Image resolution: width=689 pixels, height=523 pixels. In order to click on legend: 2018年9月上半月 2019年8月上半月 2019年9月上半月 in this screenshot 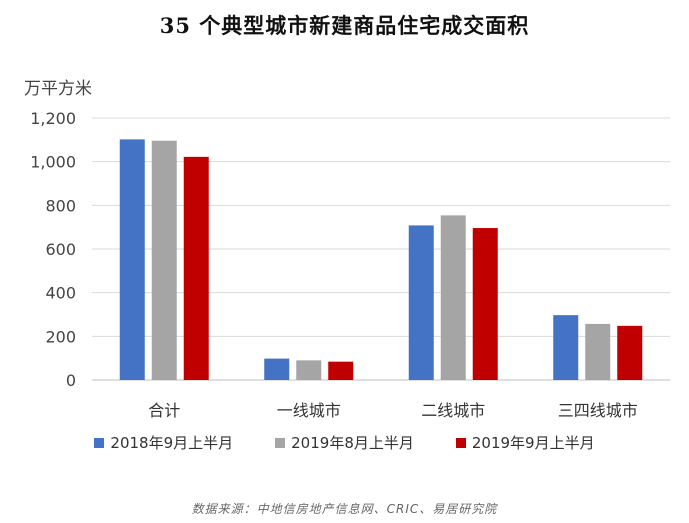, I will do `click(344, 442)`.